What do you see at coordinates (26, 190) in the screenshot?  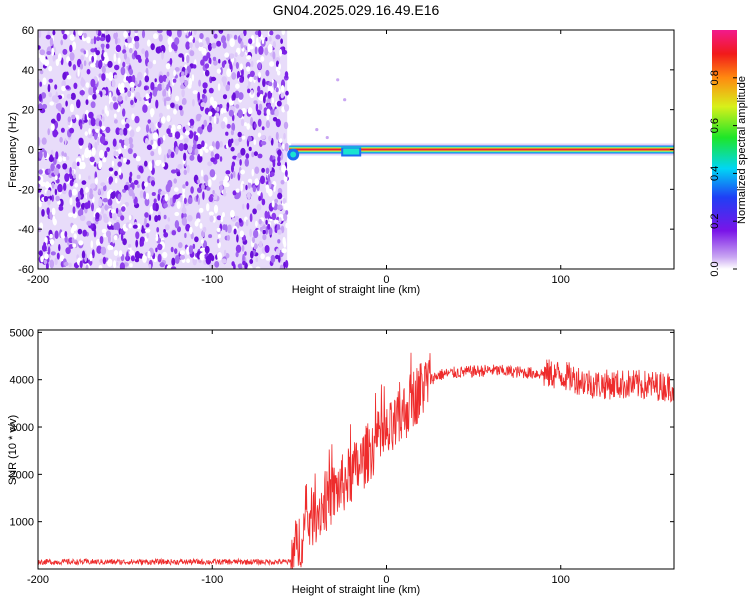 I see `y-tick-label: -20` at bounding box center [26, 190].